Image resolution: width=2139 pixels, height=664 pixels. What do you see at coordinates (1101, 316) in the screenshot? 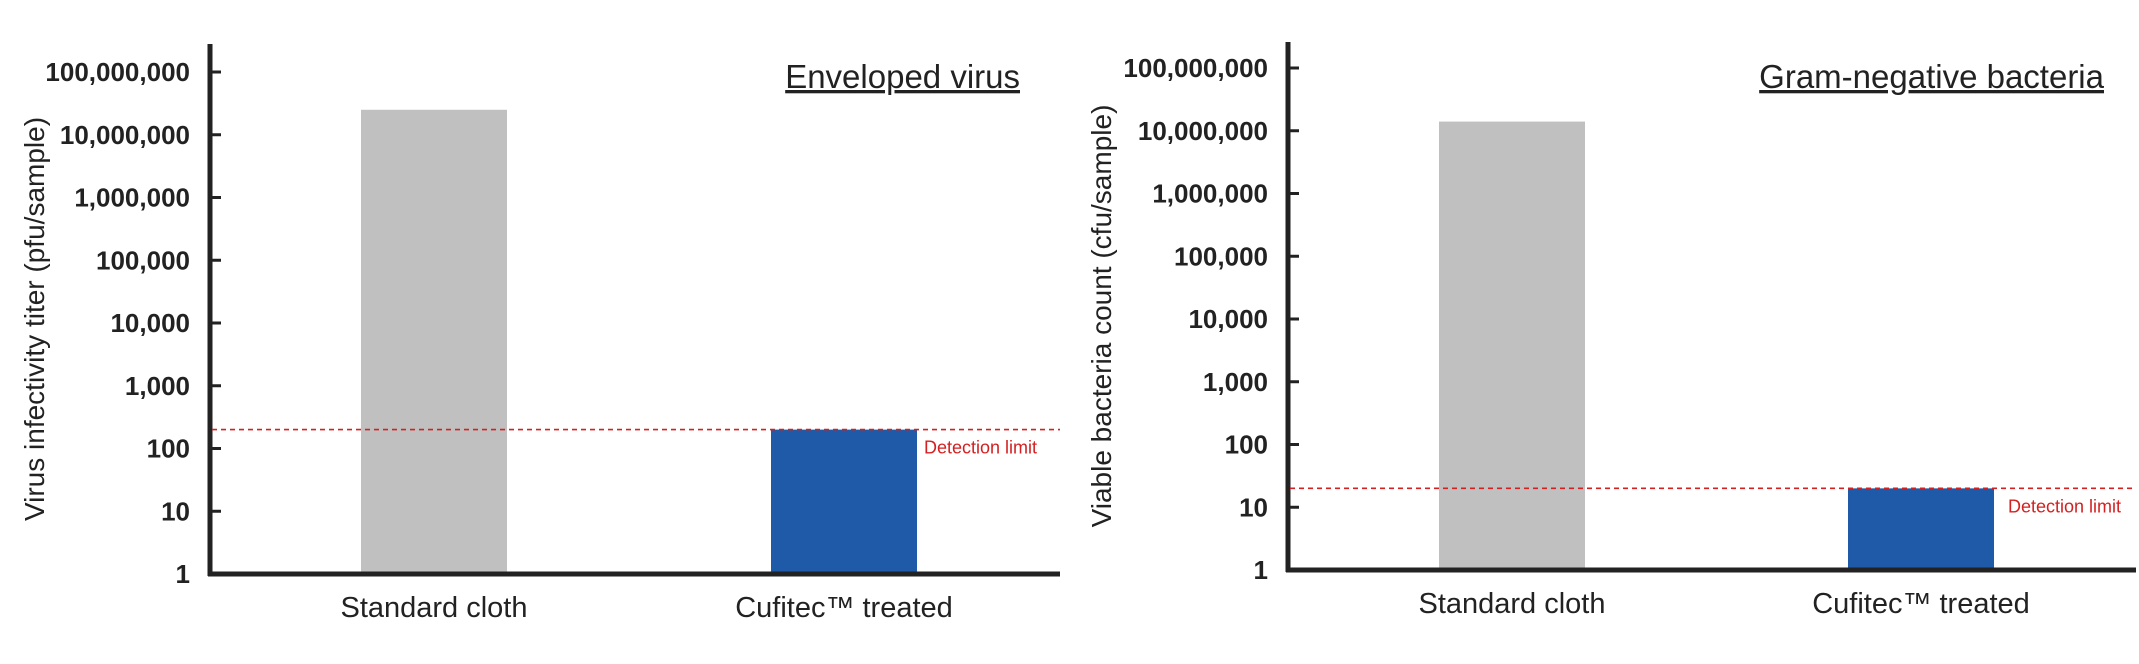
I see `y-axis-label: Viable bacteria count (cfu/sample)` at bounding box center [1101, 316].